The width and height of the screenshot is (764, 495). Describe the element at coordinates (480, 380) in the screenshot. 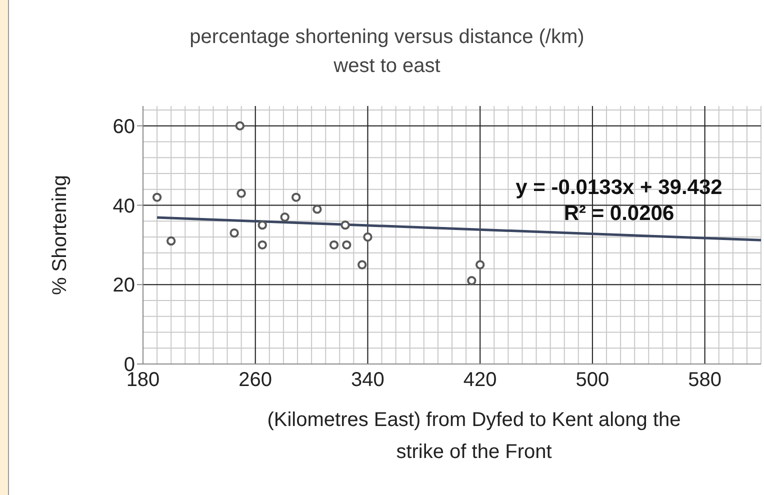

I see `x-tick-label: 420` at that location.